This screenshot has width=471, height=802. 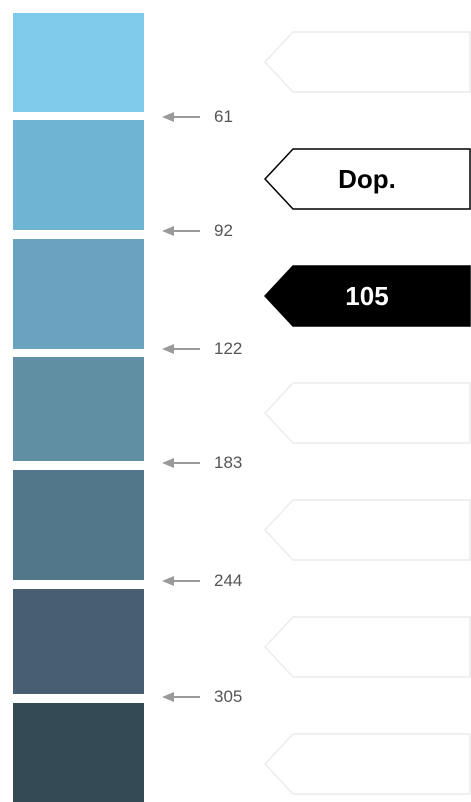 I want to click on marker-label: 105, so click(x=367, y=296).